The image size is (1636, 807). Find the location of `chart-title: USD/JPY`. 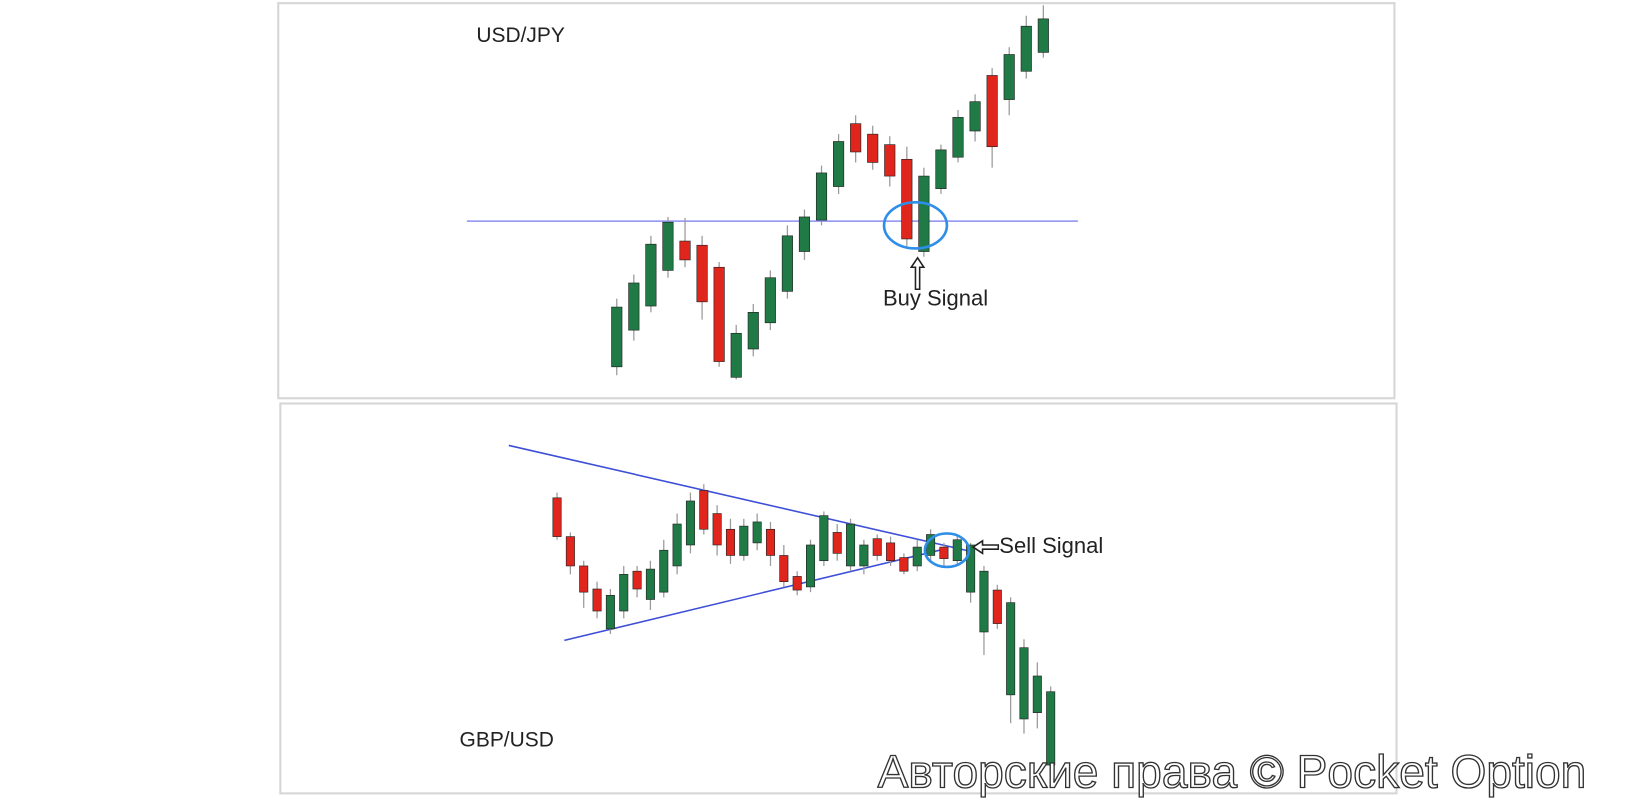

chart-title: USD/JPY is located at coordinates (520, 35).